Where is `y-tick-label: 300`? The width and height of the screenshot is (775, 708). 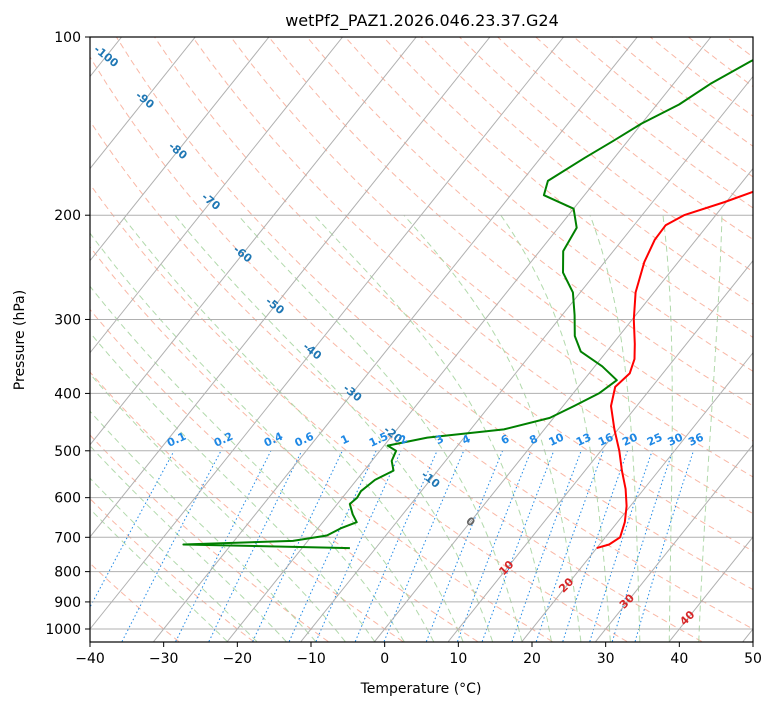 y-tick-label: 300 is located at coordinates (67, 320).